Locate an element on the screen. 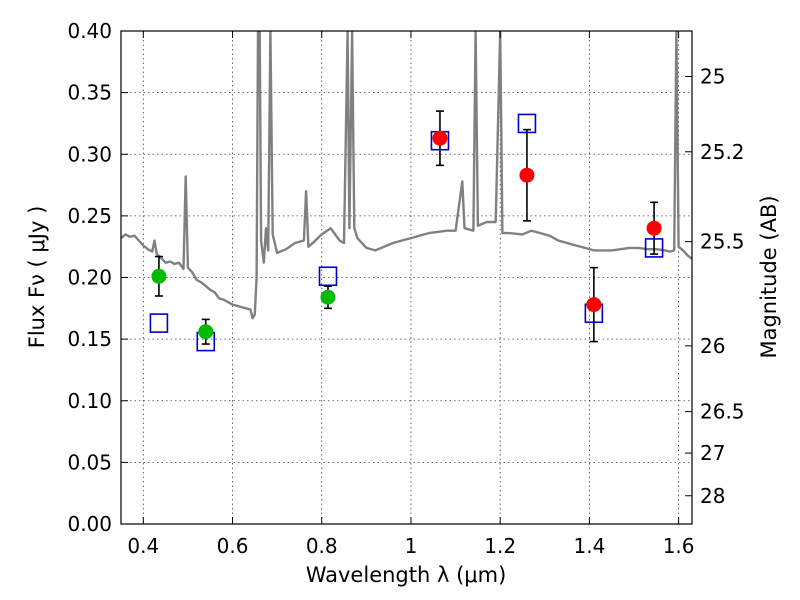 Image resolution: width=800 pixels, height=600 pixels. y-axis-label: Flux Fν ( μJy ) is located at coordinates (37, 277).